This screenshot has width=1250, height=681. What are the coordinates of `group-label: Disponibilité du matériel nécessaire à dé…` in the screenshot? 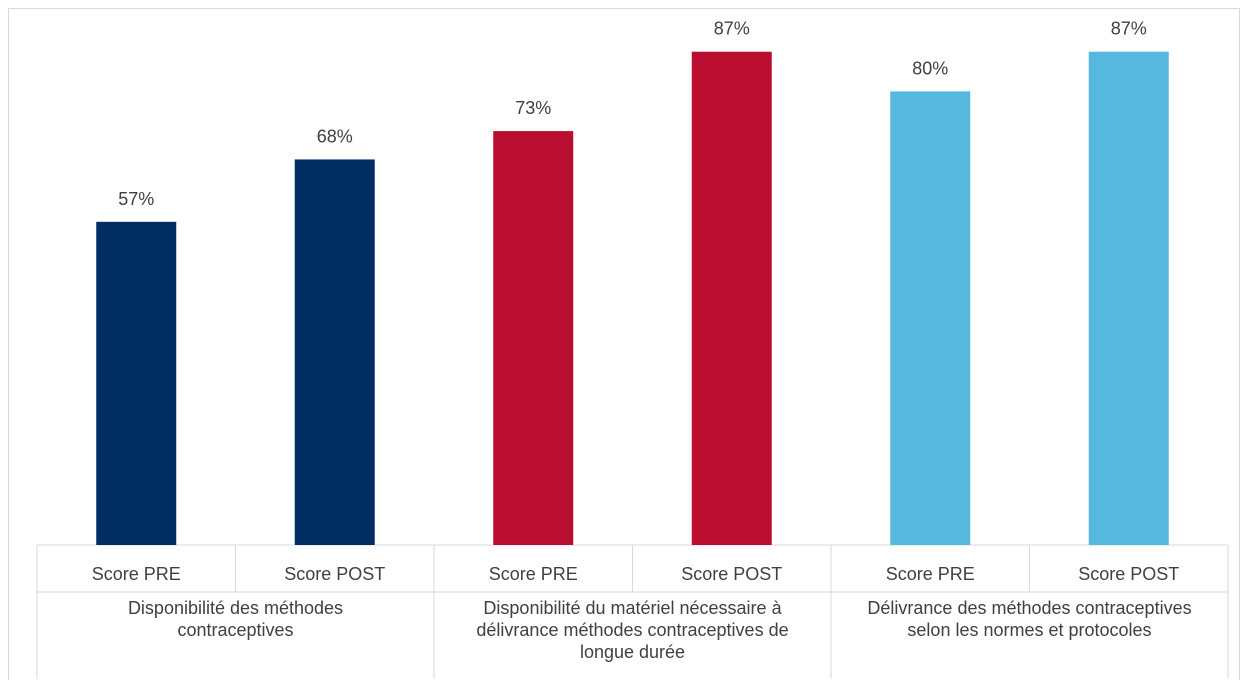 It's located at (632, 630).